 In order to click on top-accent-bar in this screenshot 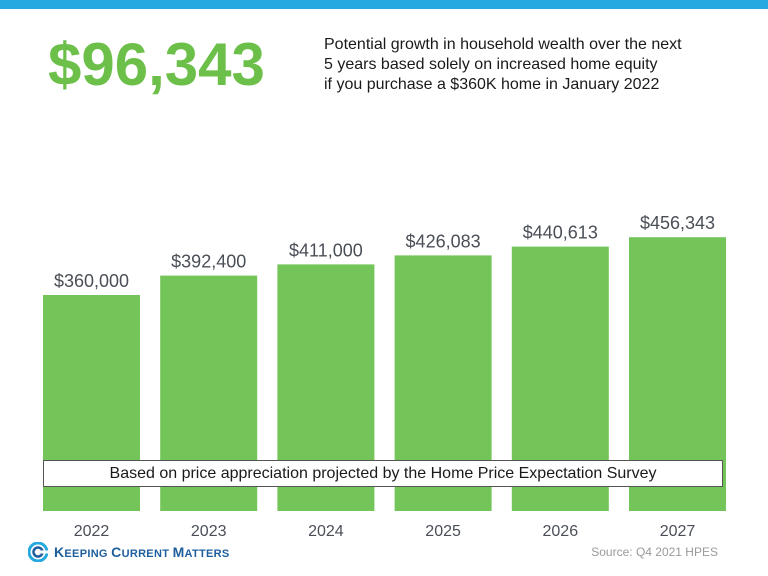, I will do `click(384, 4)`.